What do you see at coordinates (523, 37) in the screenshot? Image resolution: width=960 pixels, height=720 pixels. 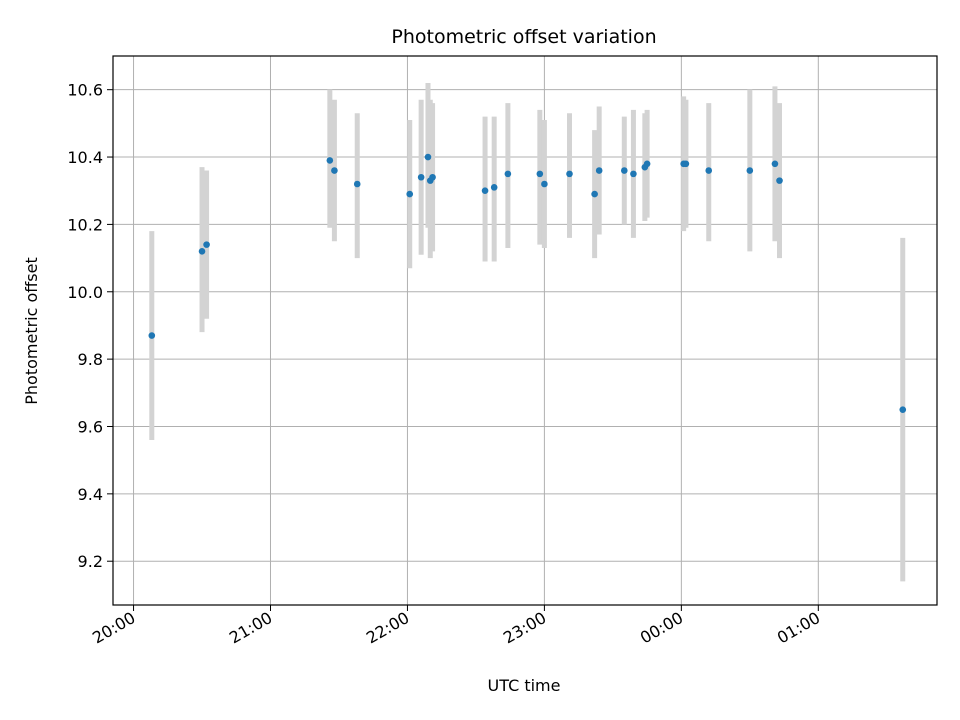 I see `chart-title: Photometric offset variation` at bounding box center [523, 37].